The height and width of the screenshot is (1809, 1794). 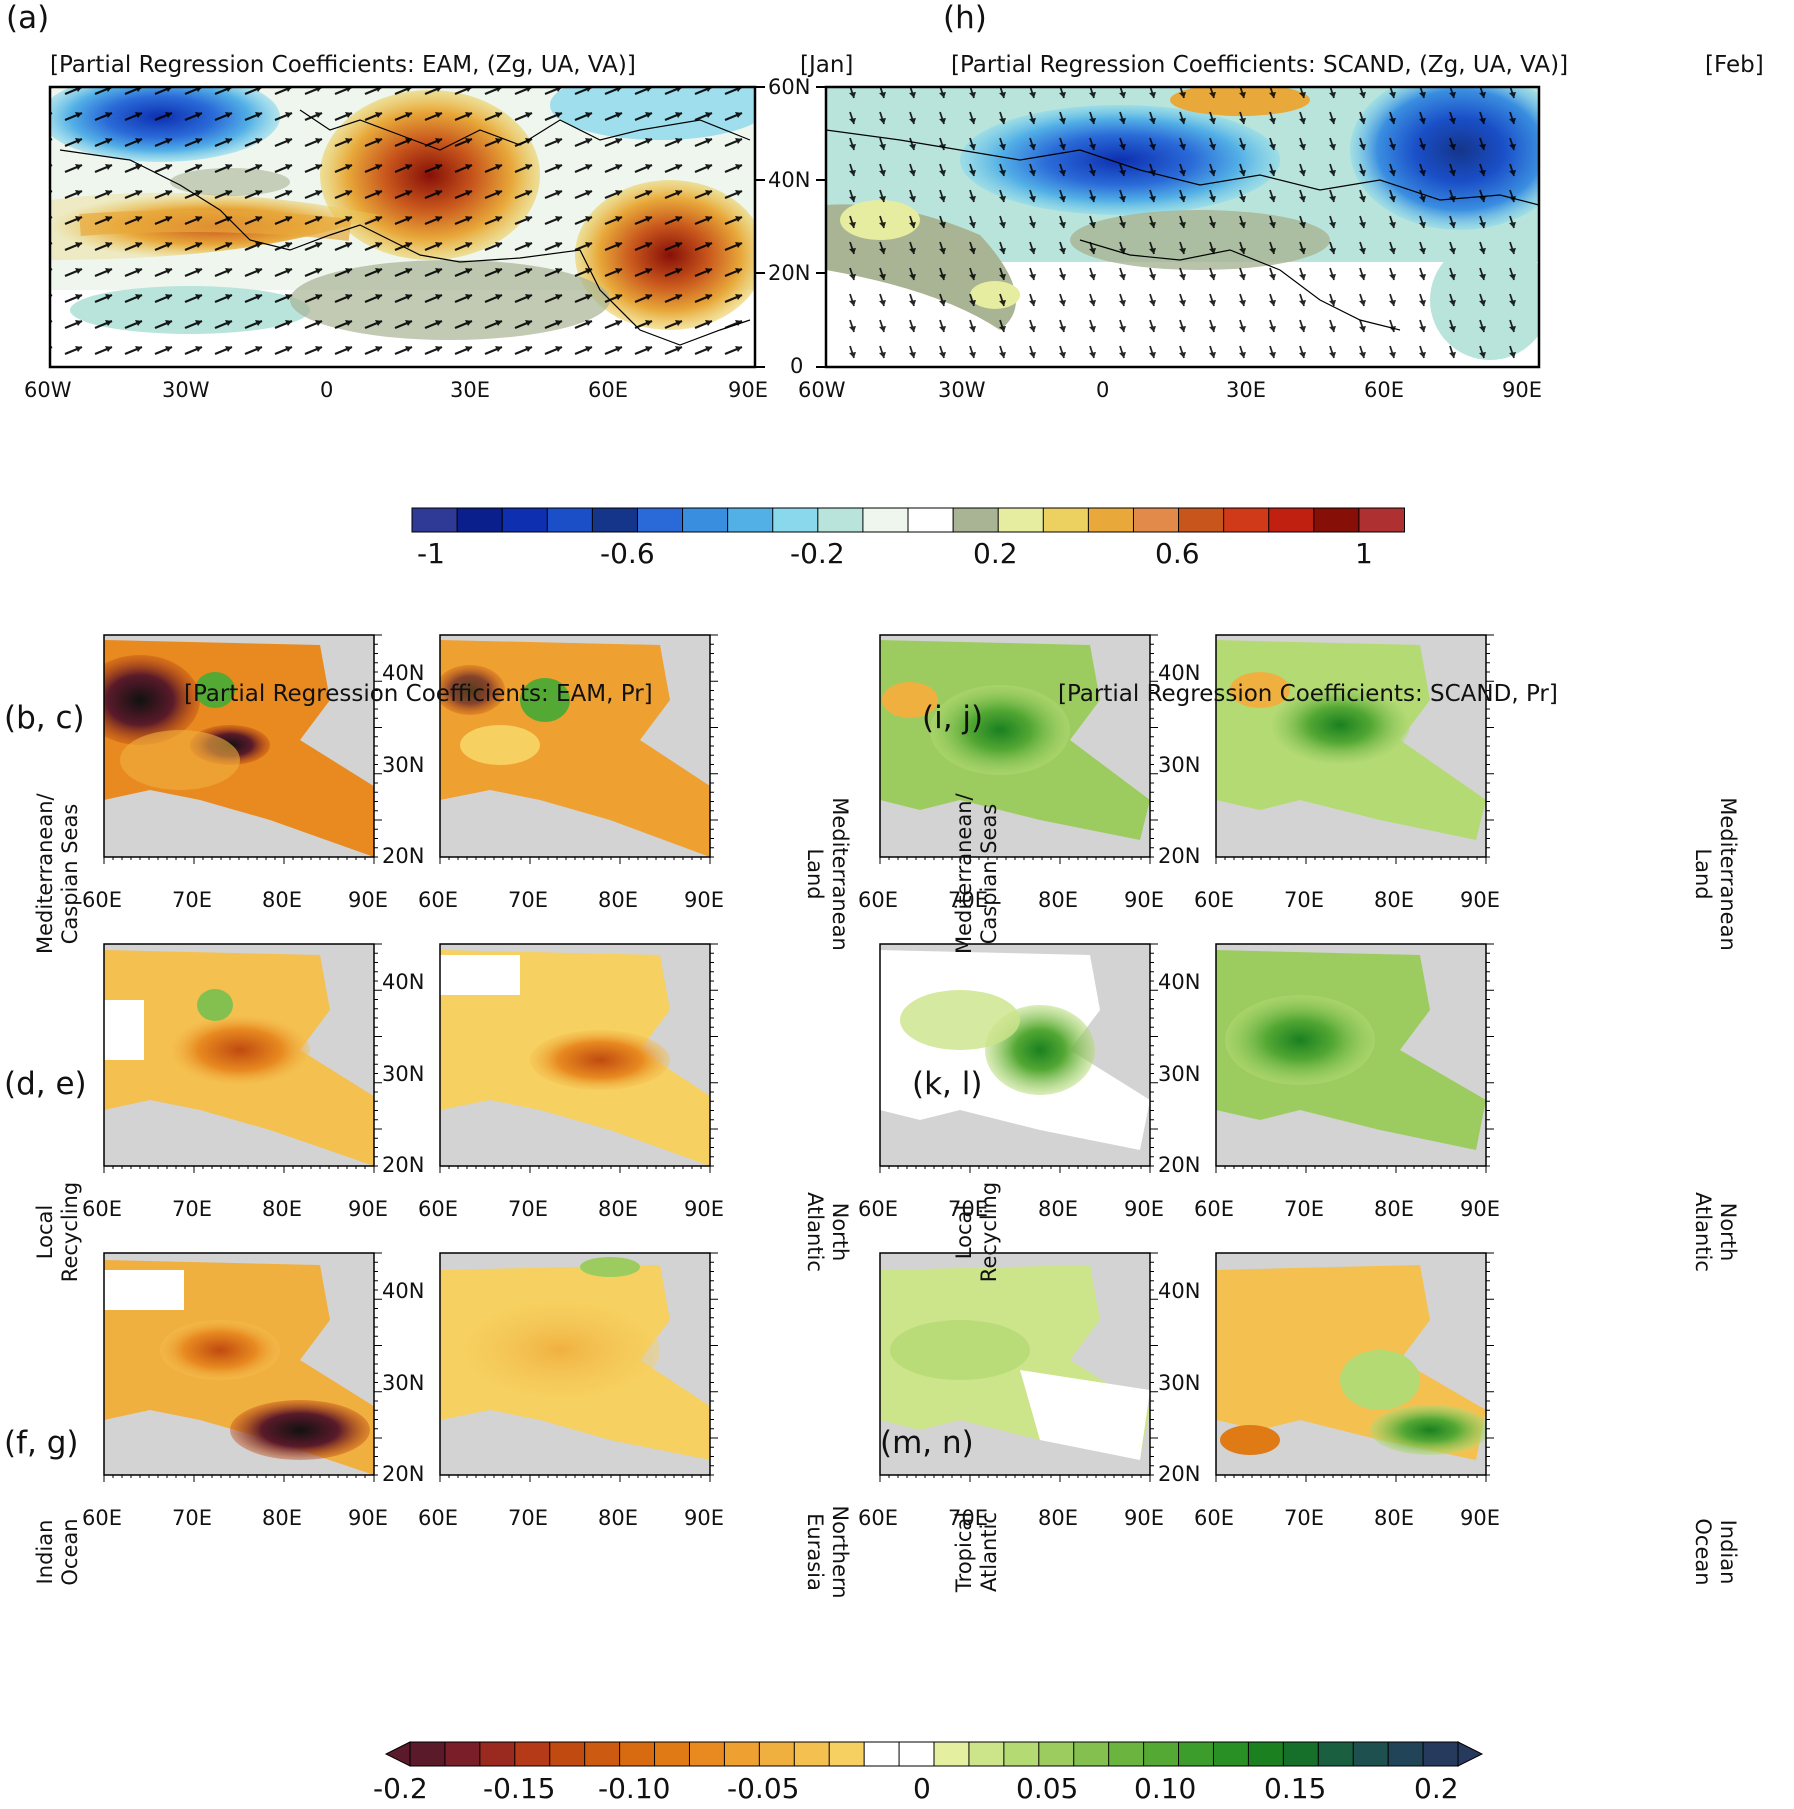 I want to click on panel-e-map, so click(x=575, y=1055).